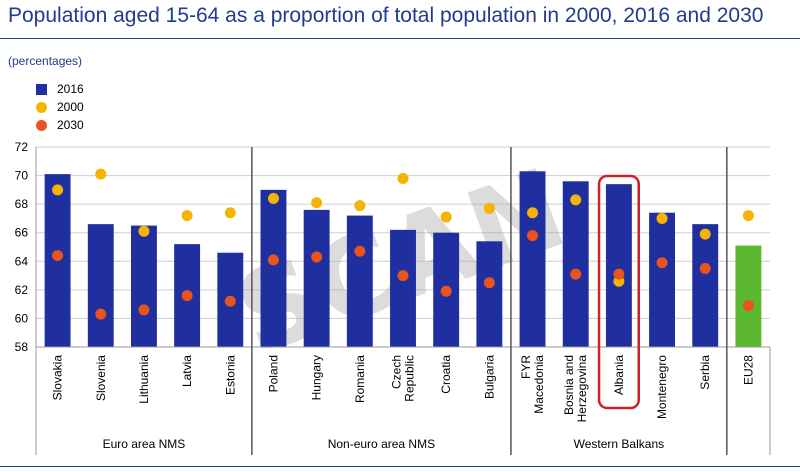 The height and width of the screenshot is (472, 800). I want to click on x-tick-label: Hungary, so click(317, 377).